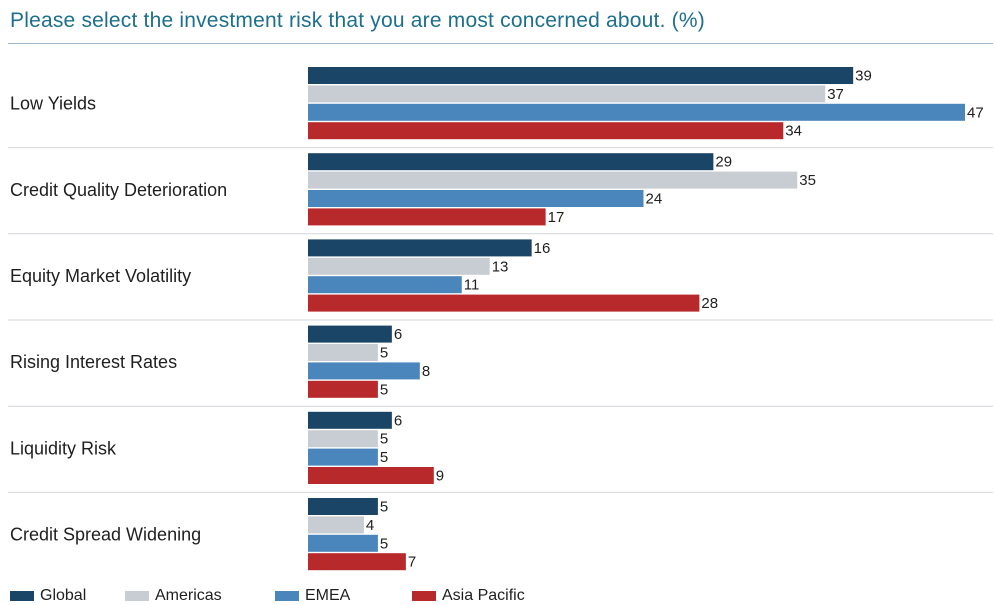 The image size is (995, 605). I want to click on value-label-low-yields-emea: 47, so click(975, 112).